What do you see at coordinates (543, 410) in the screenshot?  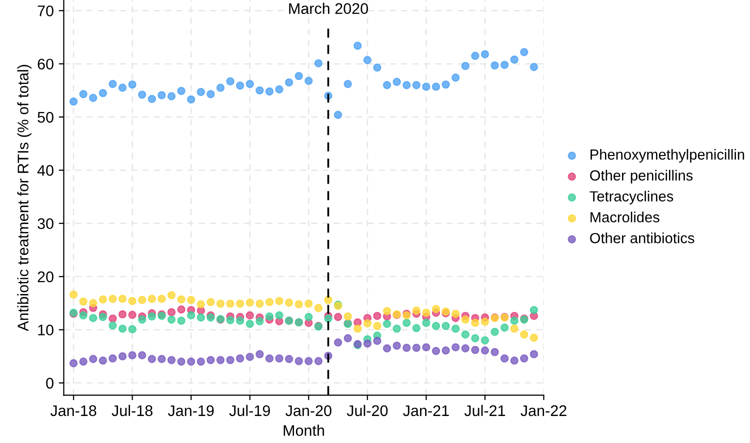 I see `x-tick-label: Jan-22` at bounding box center [543, 410].